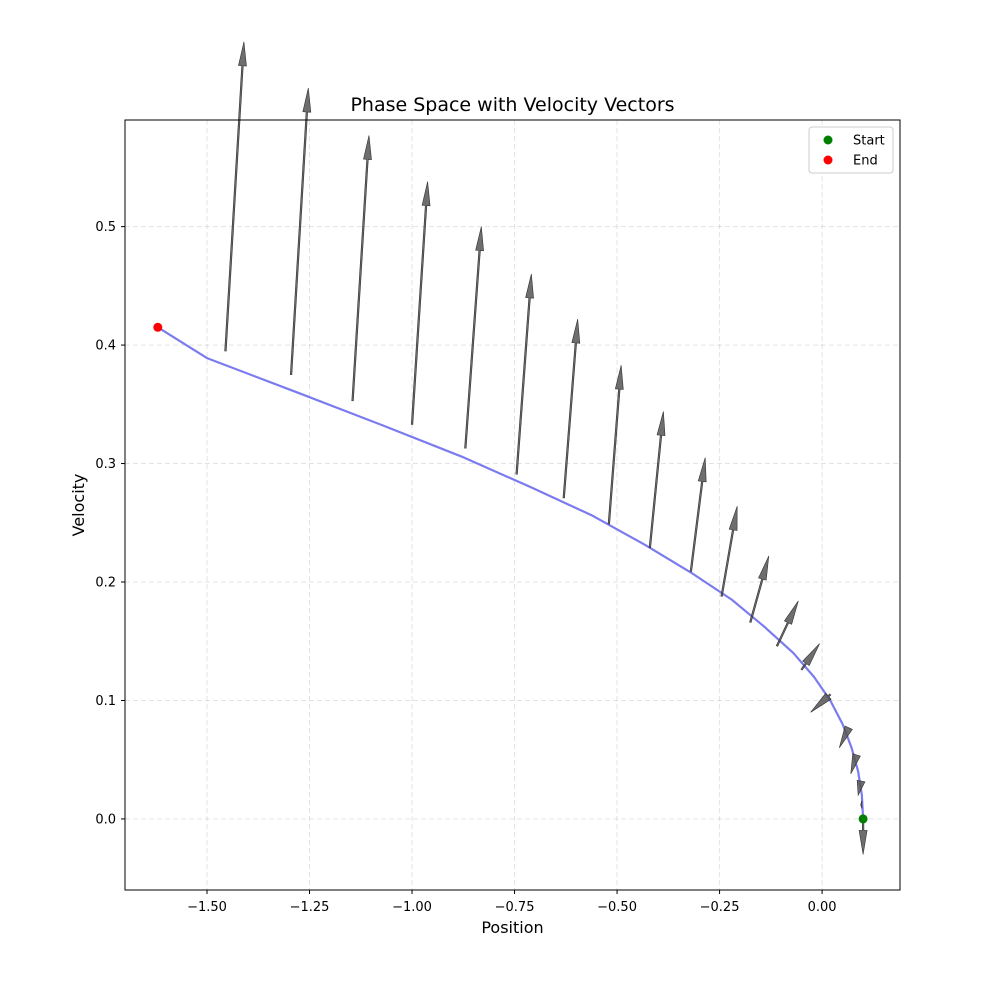 The height and width of the screenshot is (1000, 1000). What do you see at coordinates (863, 819) in the screenshot?
I see `start-marker` at bounding box center [863, 819].